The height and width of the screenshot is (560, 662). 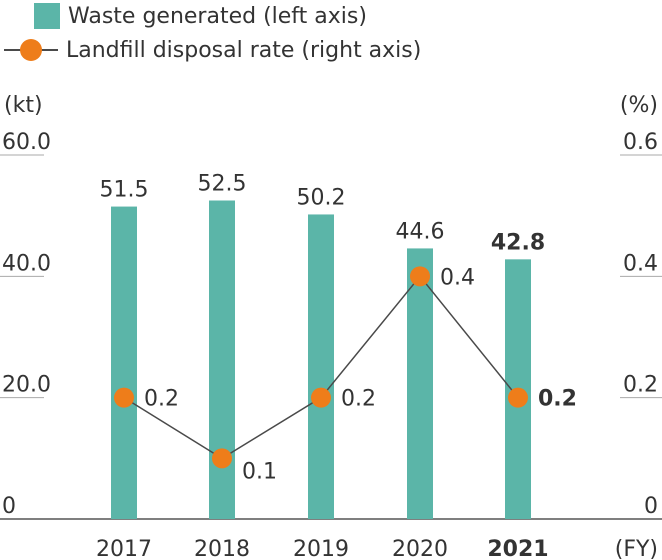 I want to click on y-left-tick-label: 20.0, so click(x=26, y=385).